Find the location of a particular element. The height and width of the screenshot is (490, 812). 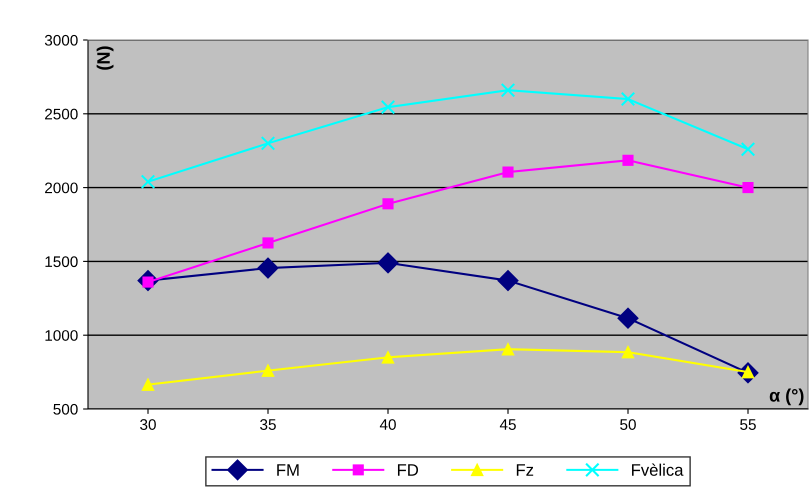

y-tick-label: 3000 is located at coordinates (61, 40).